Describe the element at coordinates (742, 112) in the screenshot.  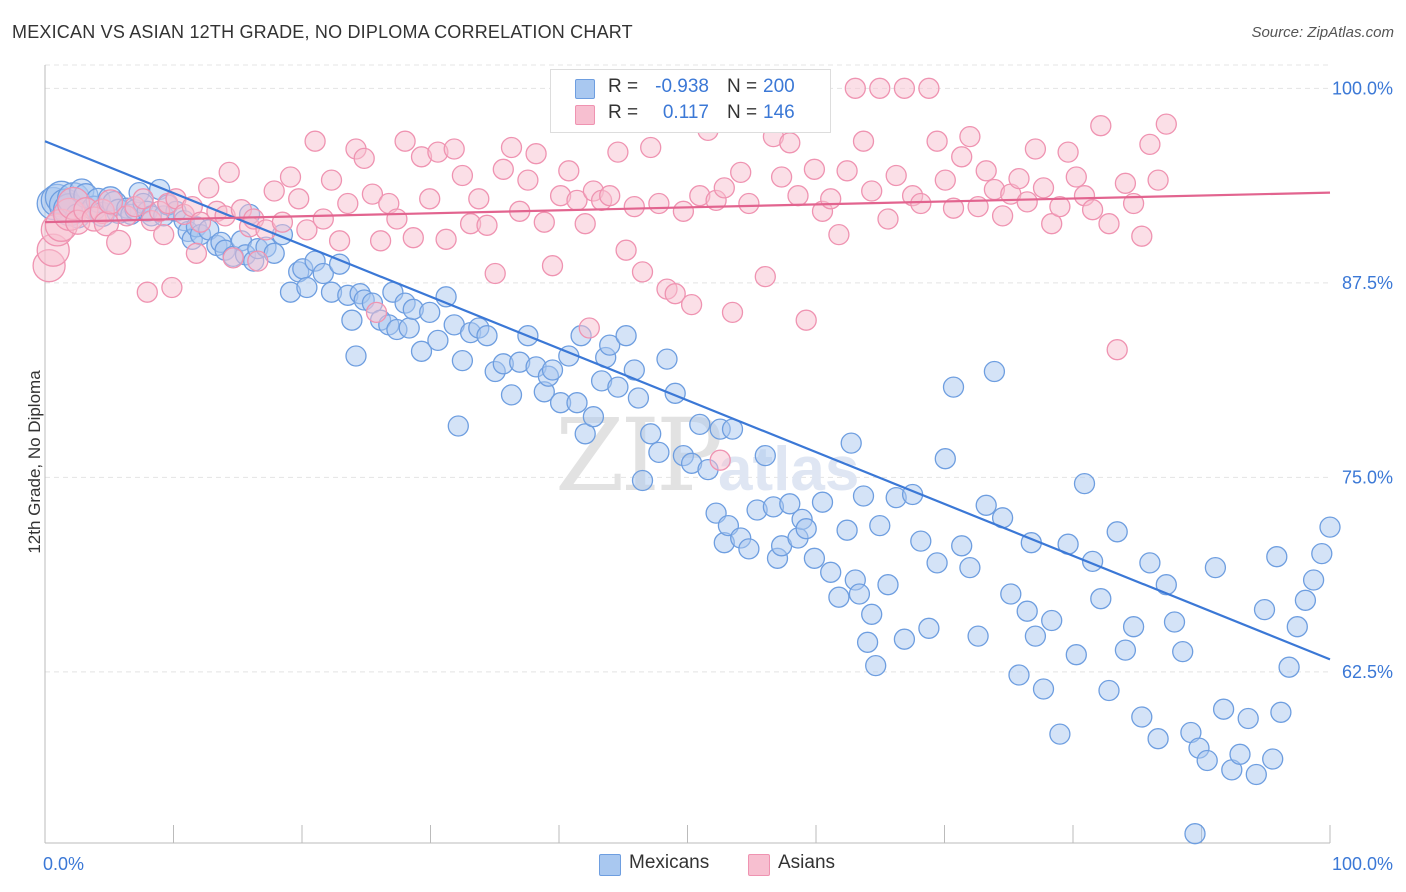
I see `asians-n-label: N =` at that location.